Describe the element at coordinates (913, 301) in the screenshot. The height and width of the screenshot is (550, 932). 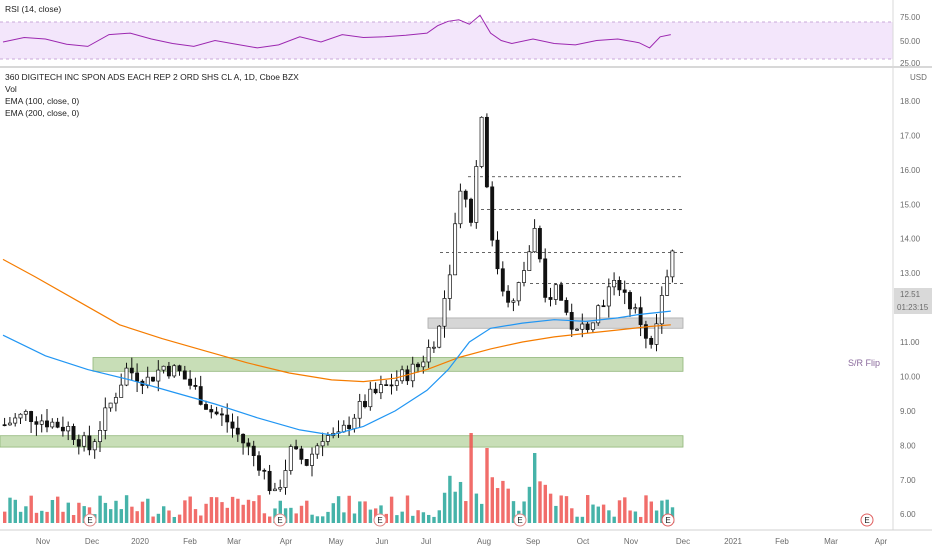
I see `current-price-tag: 12.51 01:23:15` at that location.